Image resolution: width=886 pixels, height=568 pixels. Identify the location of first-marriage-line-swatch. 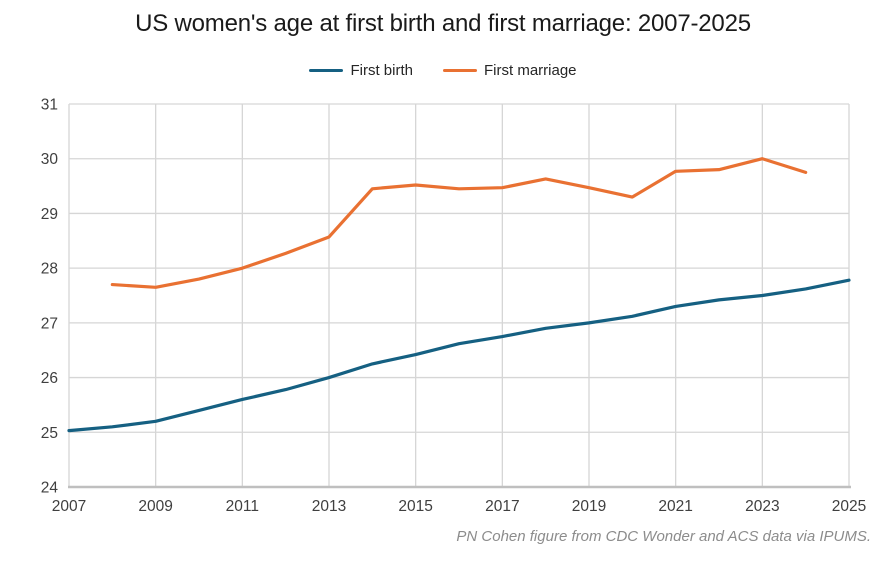
(460, 70).